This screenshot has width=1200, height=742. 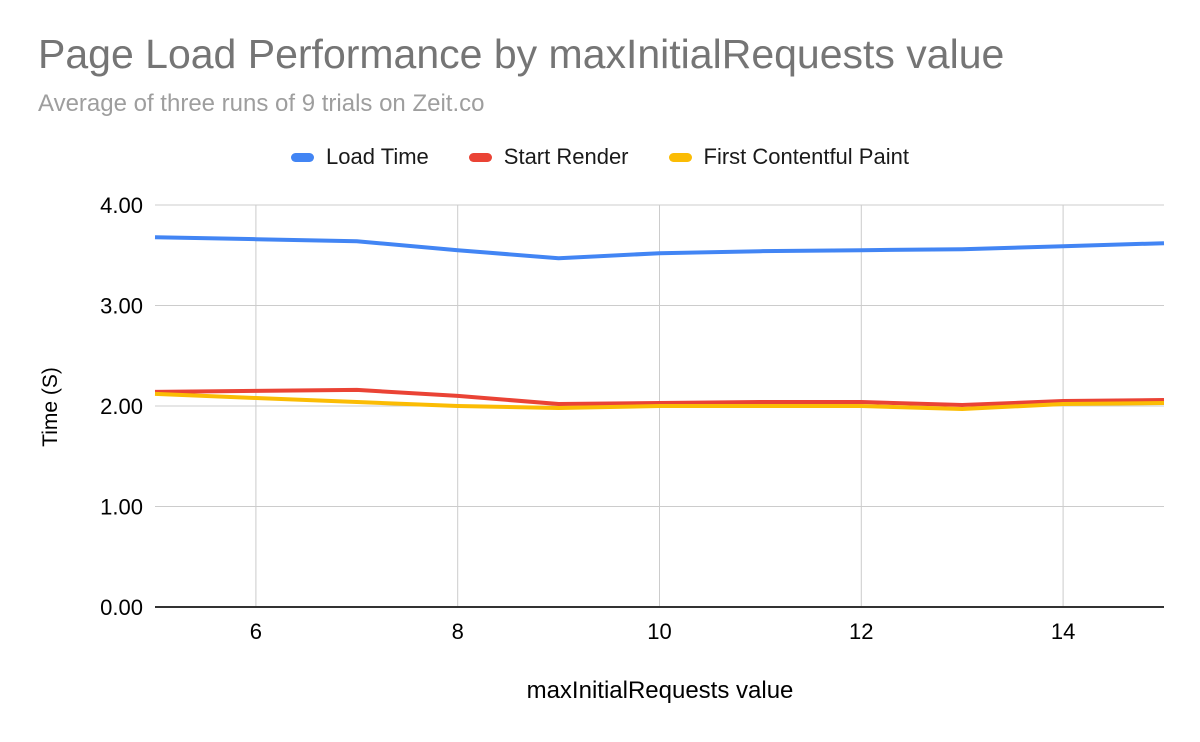 What do you see at coordinates (121, 607) in the screenshot?
I see `y-tick-label: 0.00` at bounding box center [121, 607].